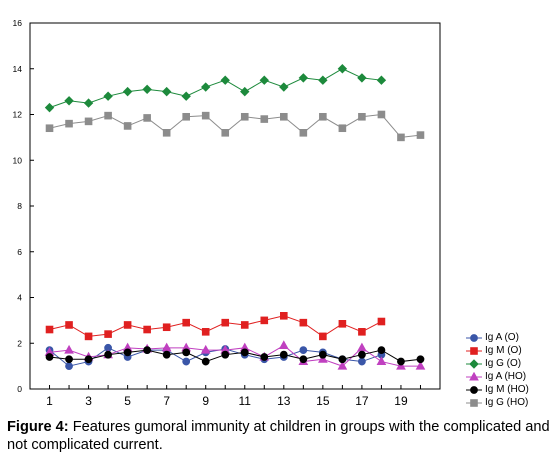 This screenshot has width=554, height=467. Describe the element at coordinates (502, 337) in the screenshot. I see `legend-label: Ig A (O)` at that location.